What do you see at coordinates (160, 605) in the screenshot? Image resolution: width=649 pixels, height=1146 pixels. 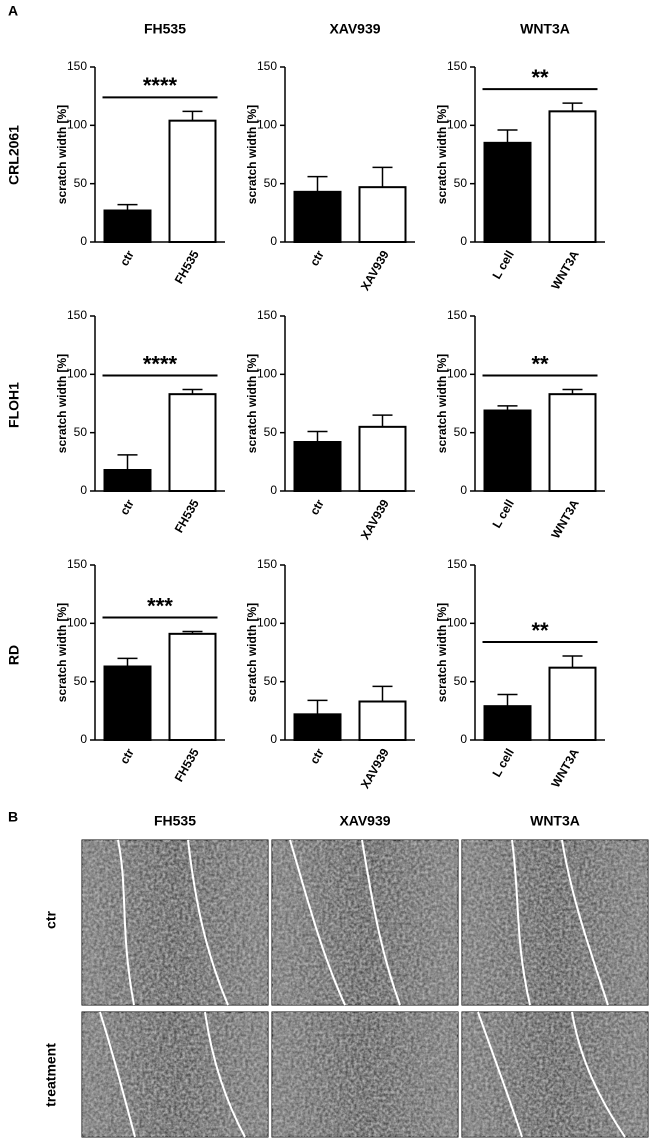 I see `significance-label: ***` at bounding box center [160, 605].